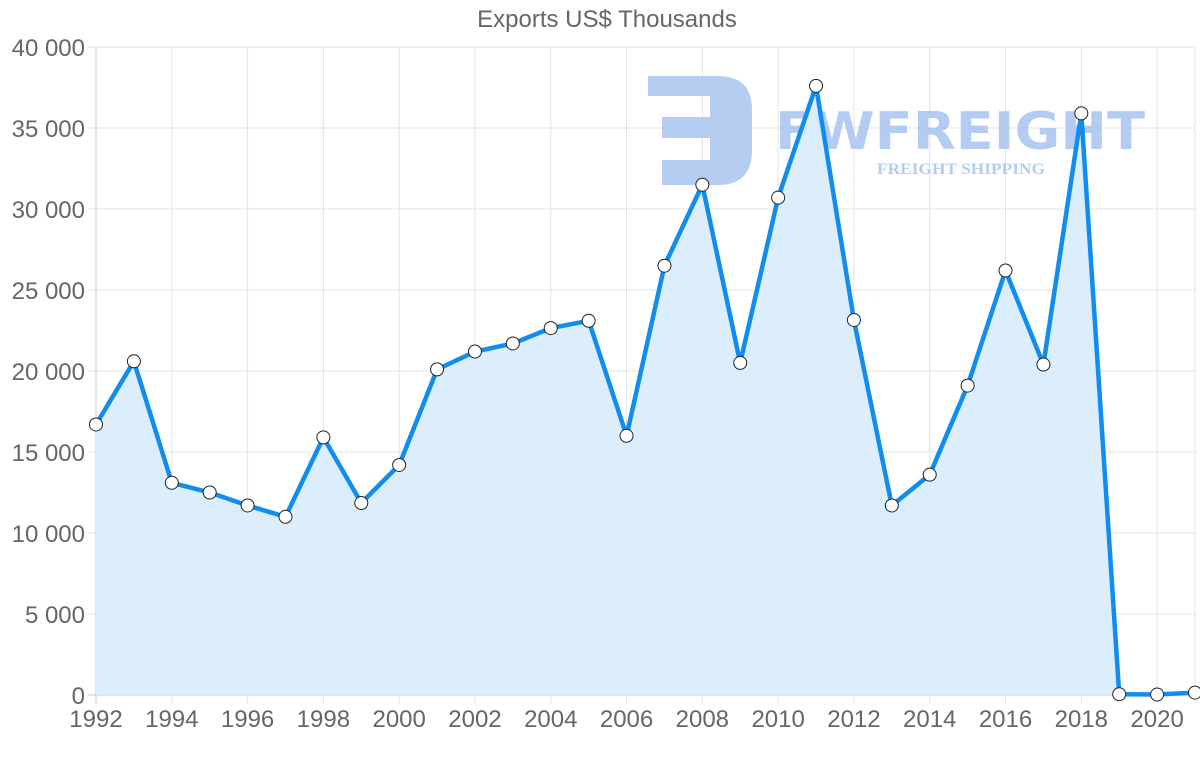 This screenshot has width=1200, height=763. Describe the element at coordinates (398, 719) in the screenshot. I see `x-tick-label: 2000` at that location.